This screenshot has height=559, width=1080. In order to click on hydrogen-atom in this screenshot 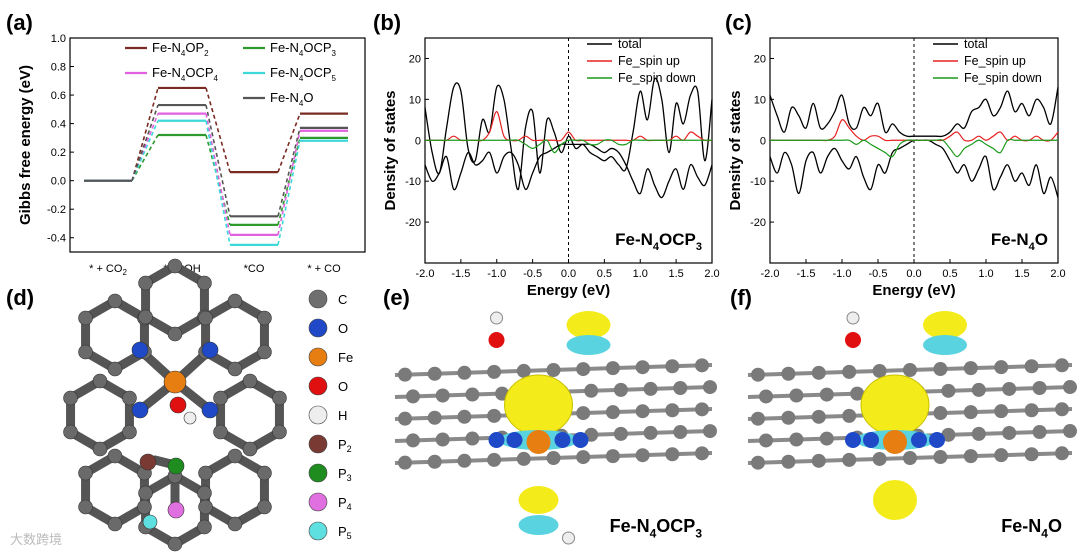, I will do `click(496, 318)`.